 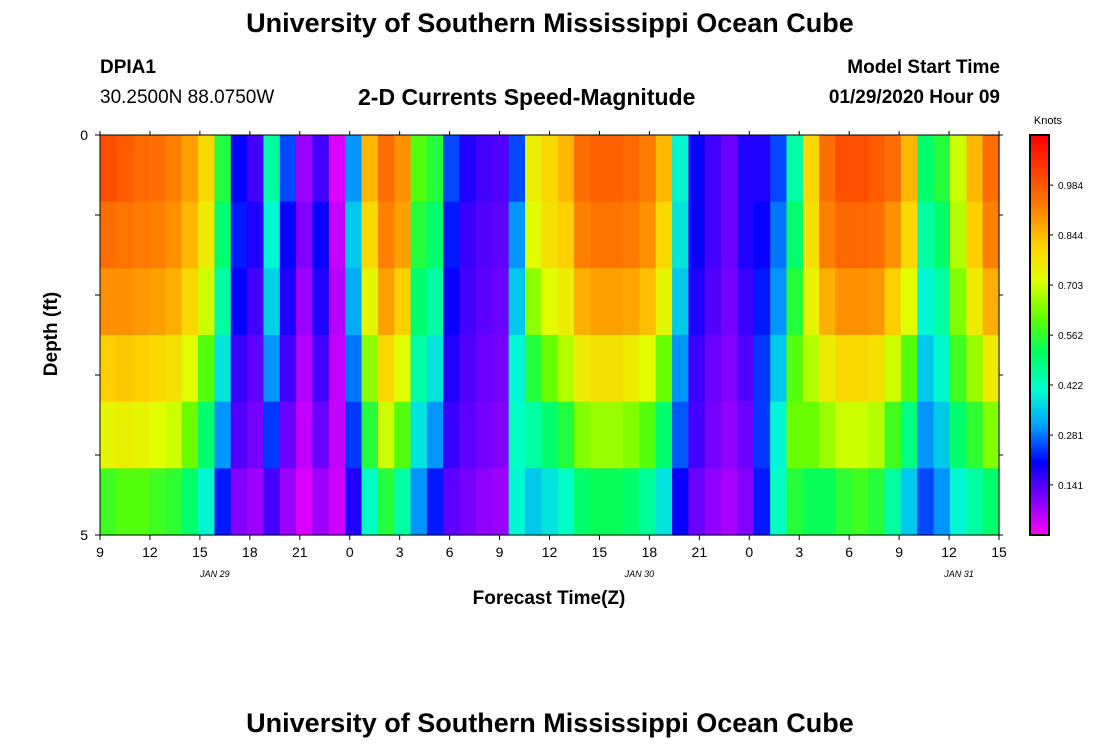 I want to click on x-date-label: JAN 29, so click(x=214, y=574).